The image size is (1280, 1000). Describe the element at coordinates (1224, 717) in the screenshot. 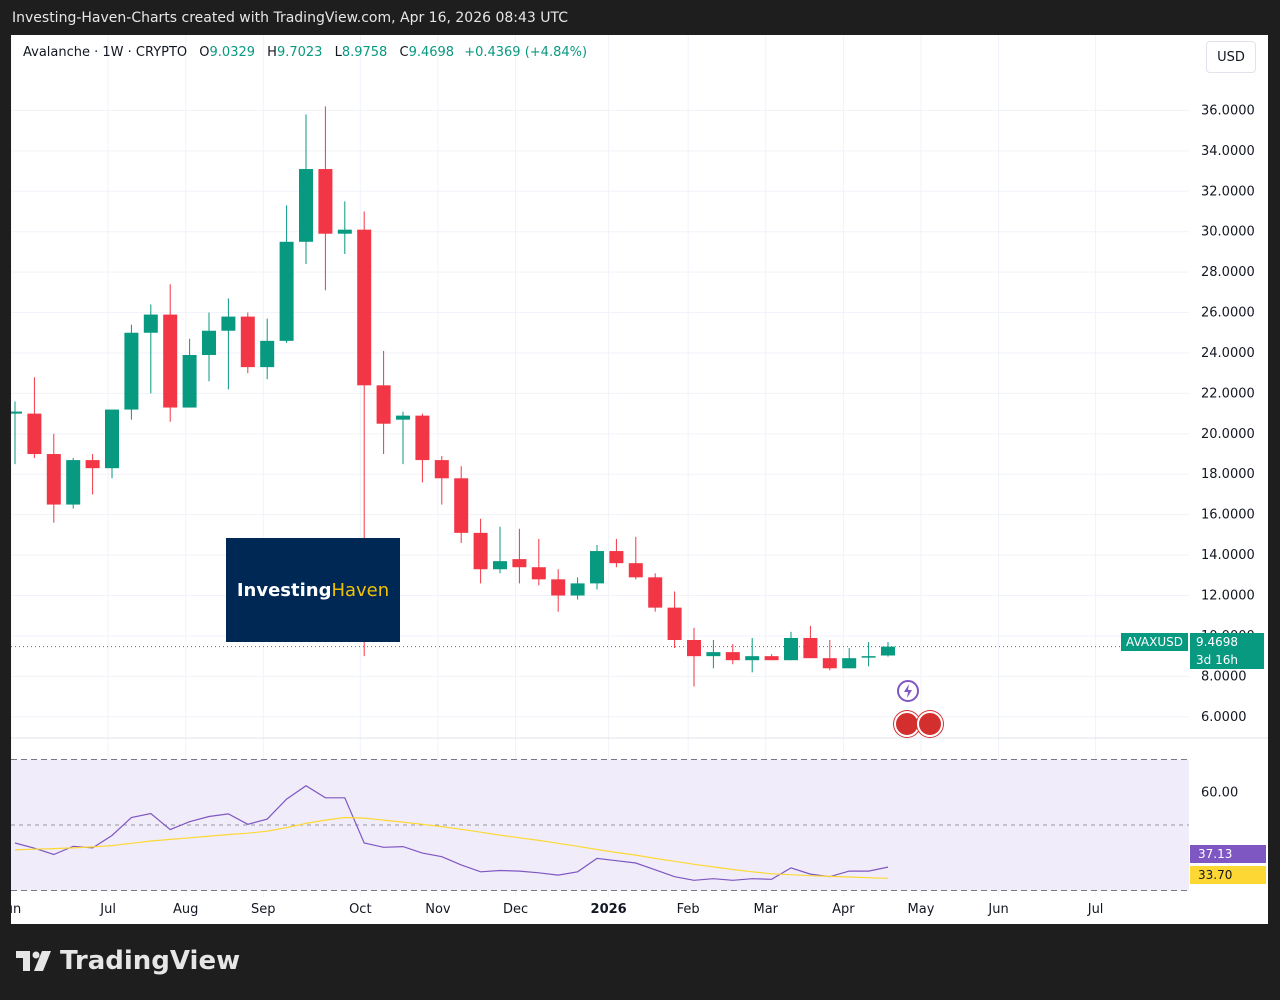

I see `price-axis-label: 6.0000` at that location.